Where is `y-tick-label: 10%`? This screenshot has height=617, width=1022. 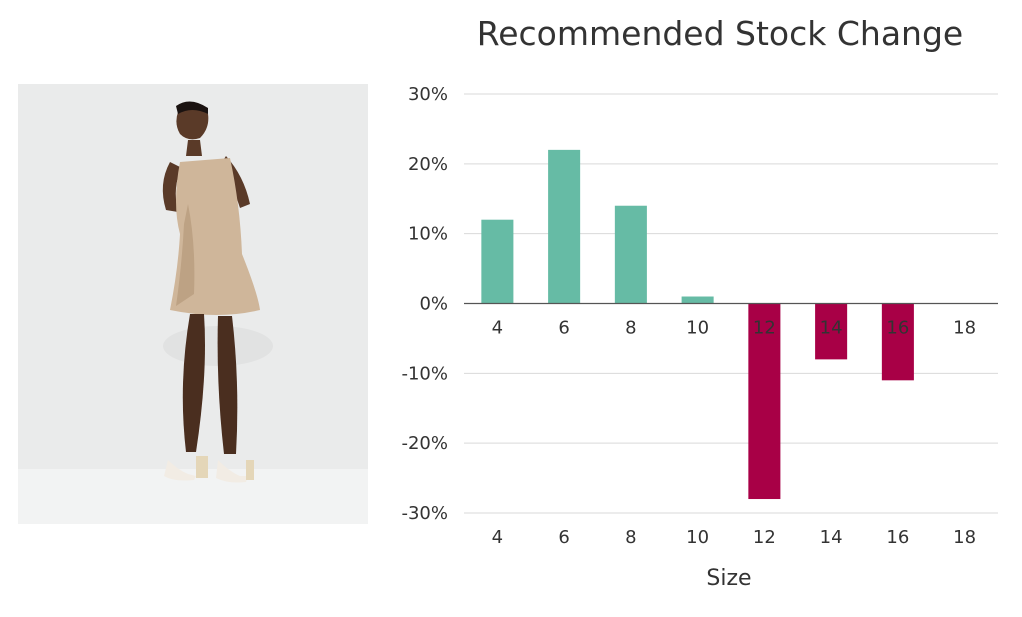 y-tick-label: 10% is located at coordinates (428, 234).